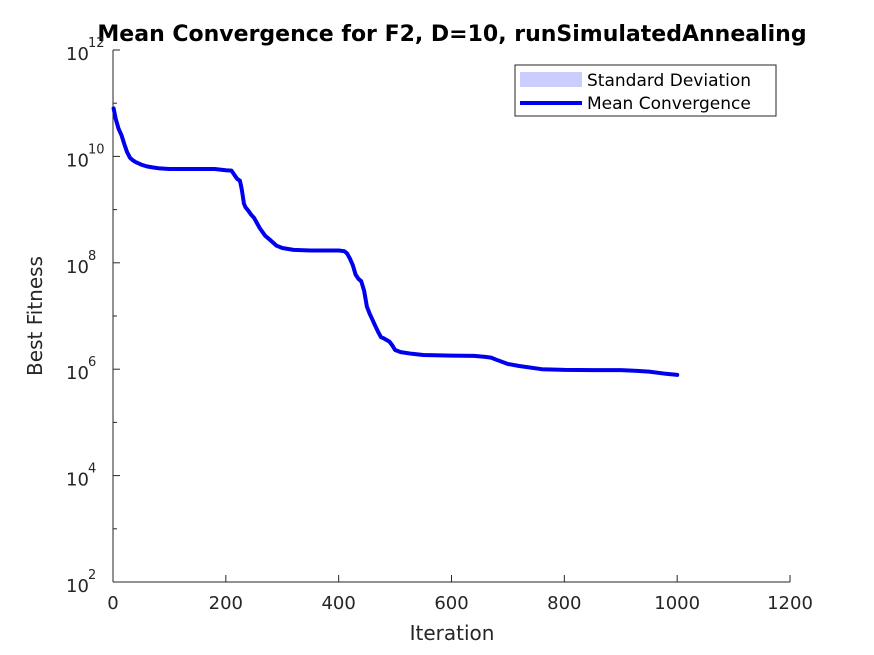  I want to click on legend: Standard Deviation Mean Convergence, so click(645, 90).